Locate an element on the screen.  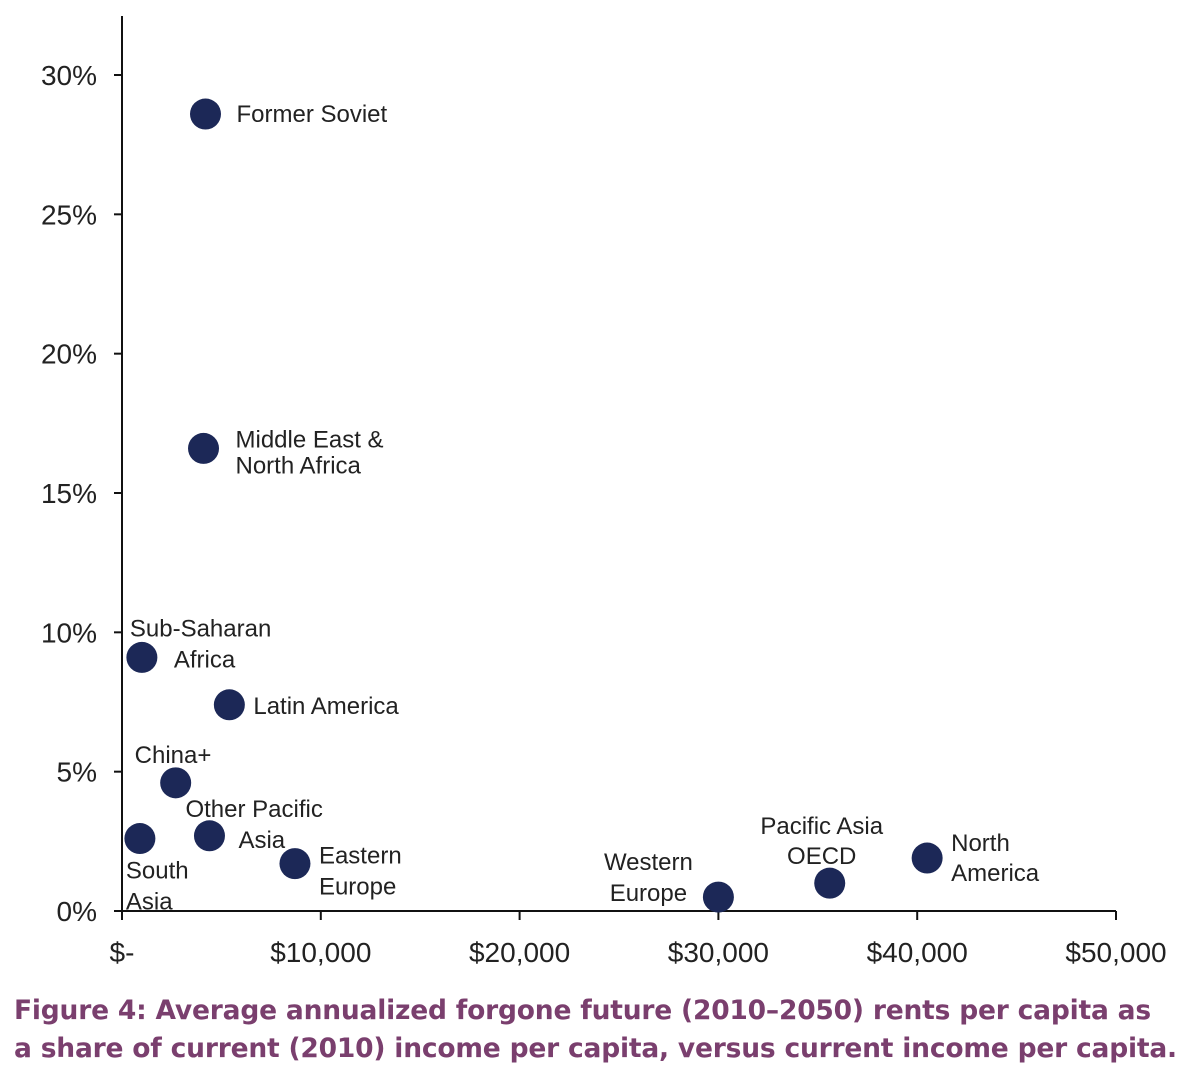
point-label: Western is located at coordinates (648, 862).